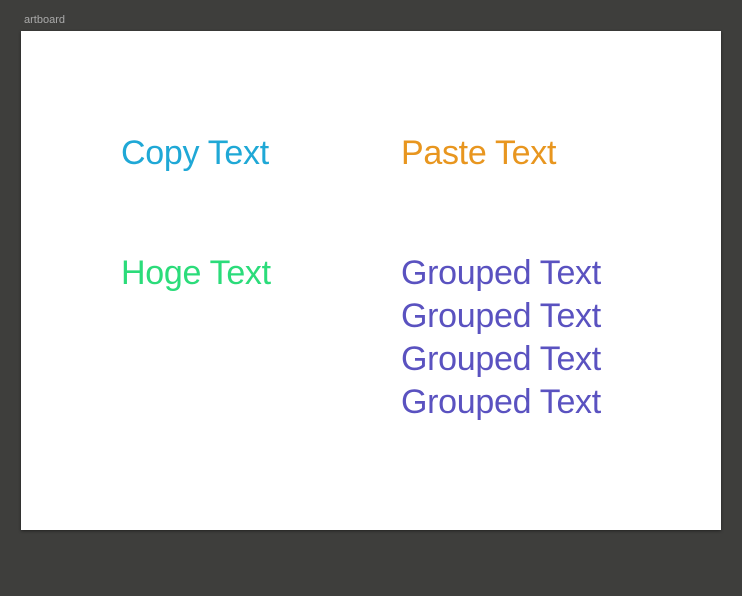 This screenshot has height=596, width=742. Describe the element at coordinates (44, 20) in the screenshot. I see `artboard-label: artboard` at that location.